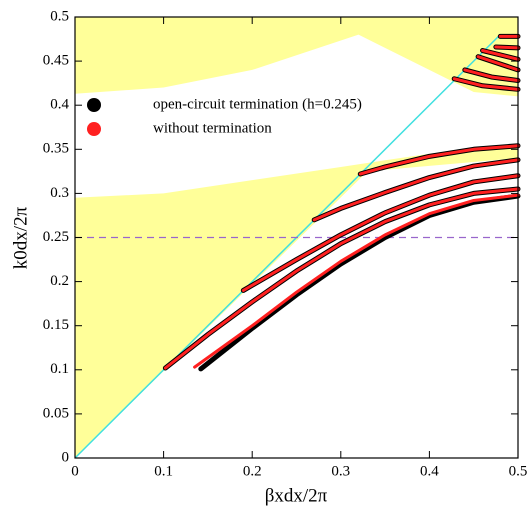 The width and height of the screenshot is (530, 516). What do you see at coordinates (20, 237) in the screenshot?
I see `y-axis-label: k0dx/2π` at bounding box center [20, 237].